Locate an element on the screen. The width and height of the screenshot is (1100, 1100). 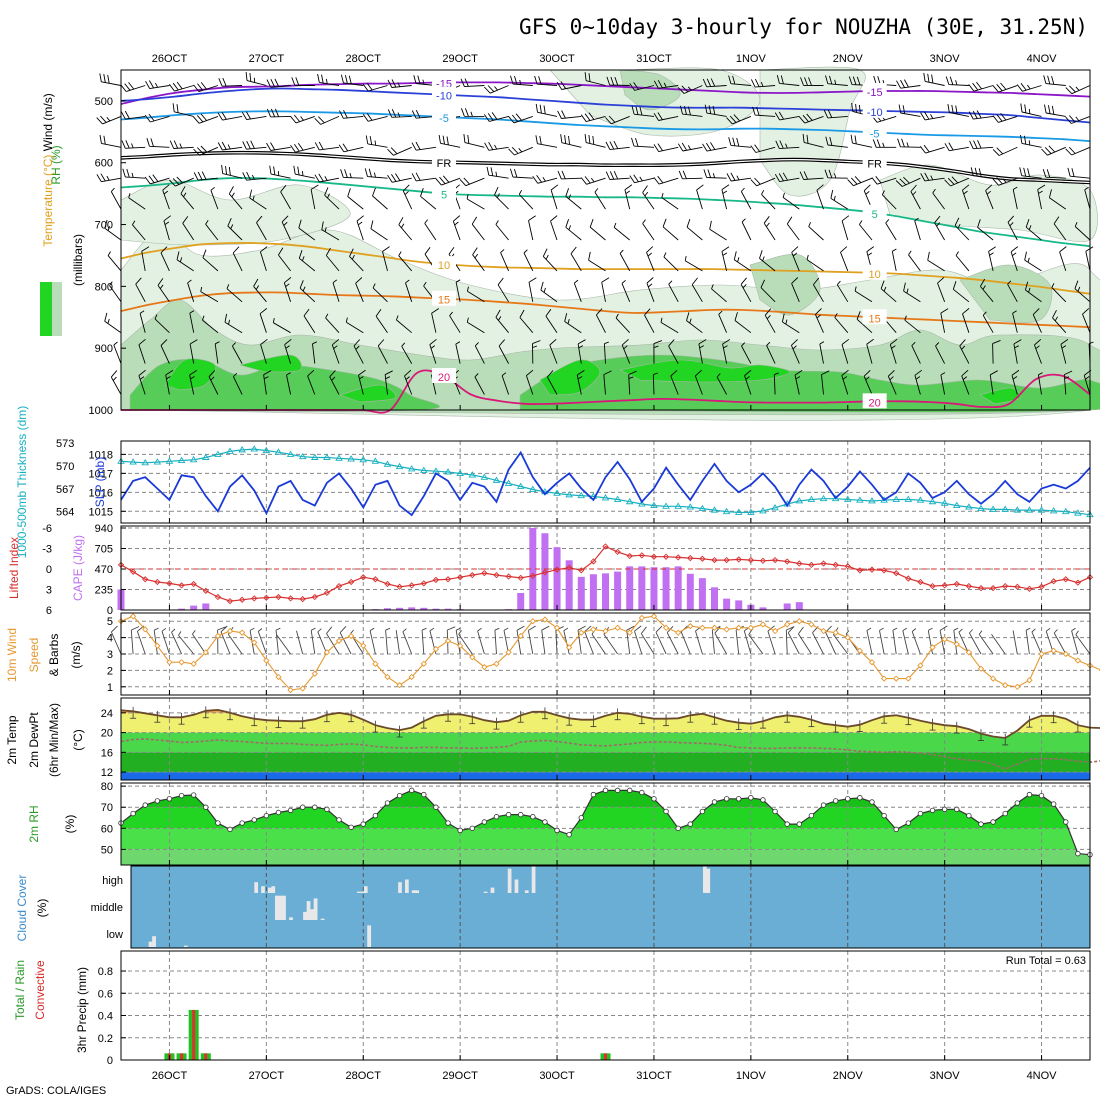
date-tick-label-bottom: 28OCT is located at coordinates (364, 1076).